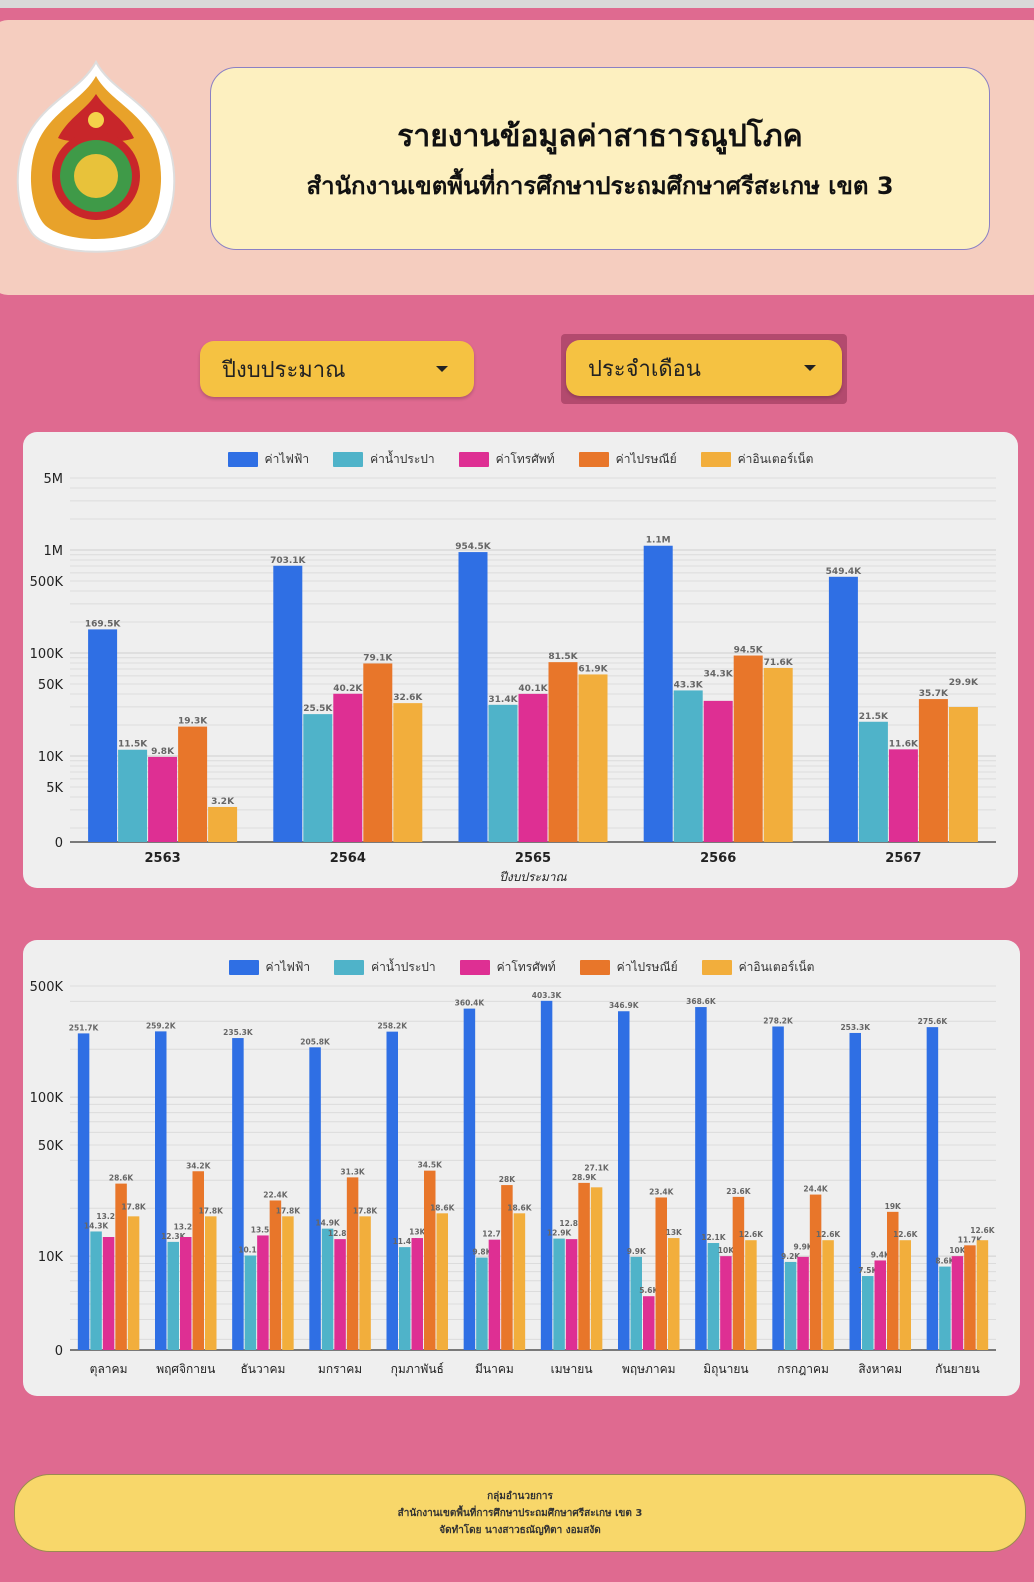  What do you see at coordinates (964, 683) in the screenshot?
I see `data-label: 29.9K` at bounding box center [964, 683].